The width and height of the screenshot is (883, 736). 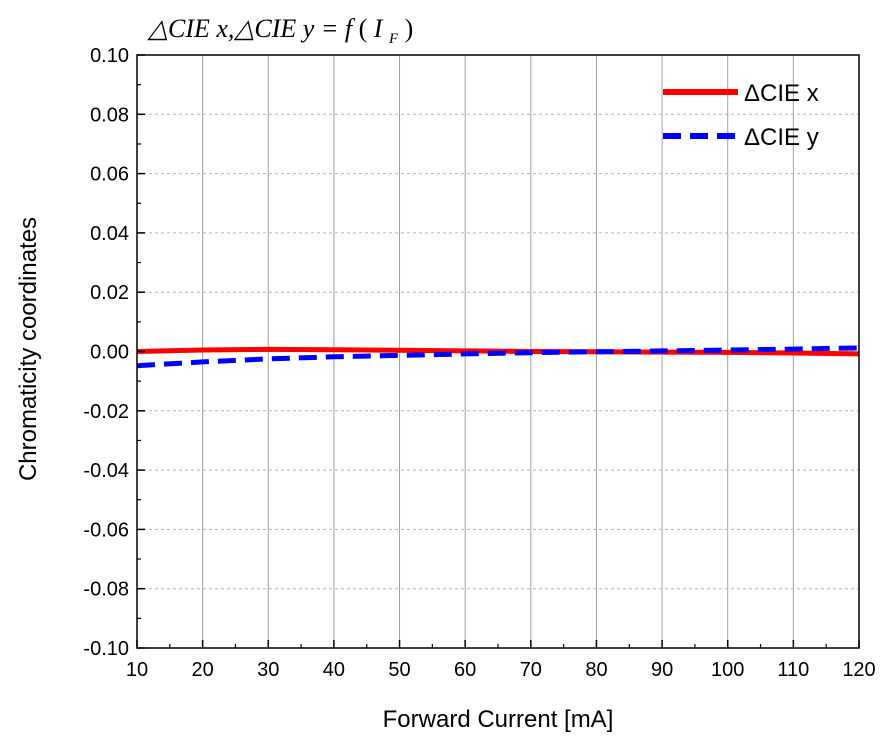 I want to click on y-tick-label: -0.10, so click(x=106, y=649).